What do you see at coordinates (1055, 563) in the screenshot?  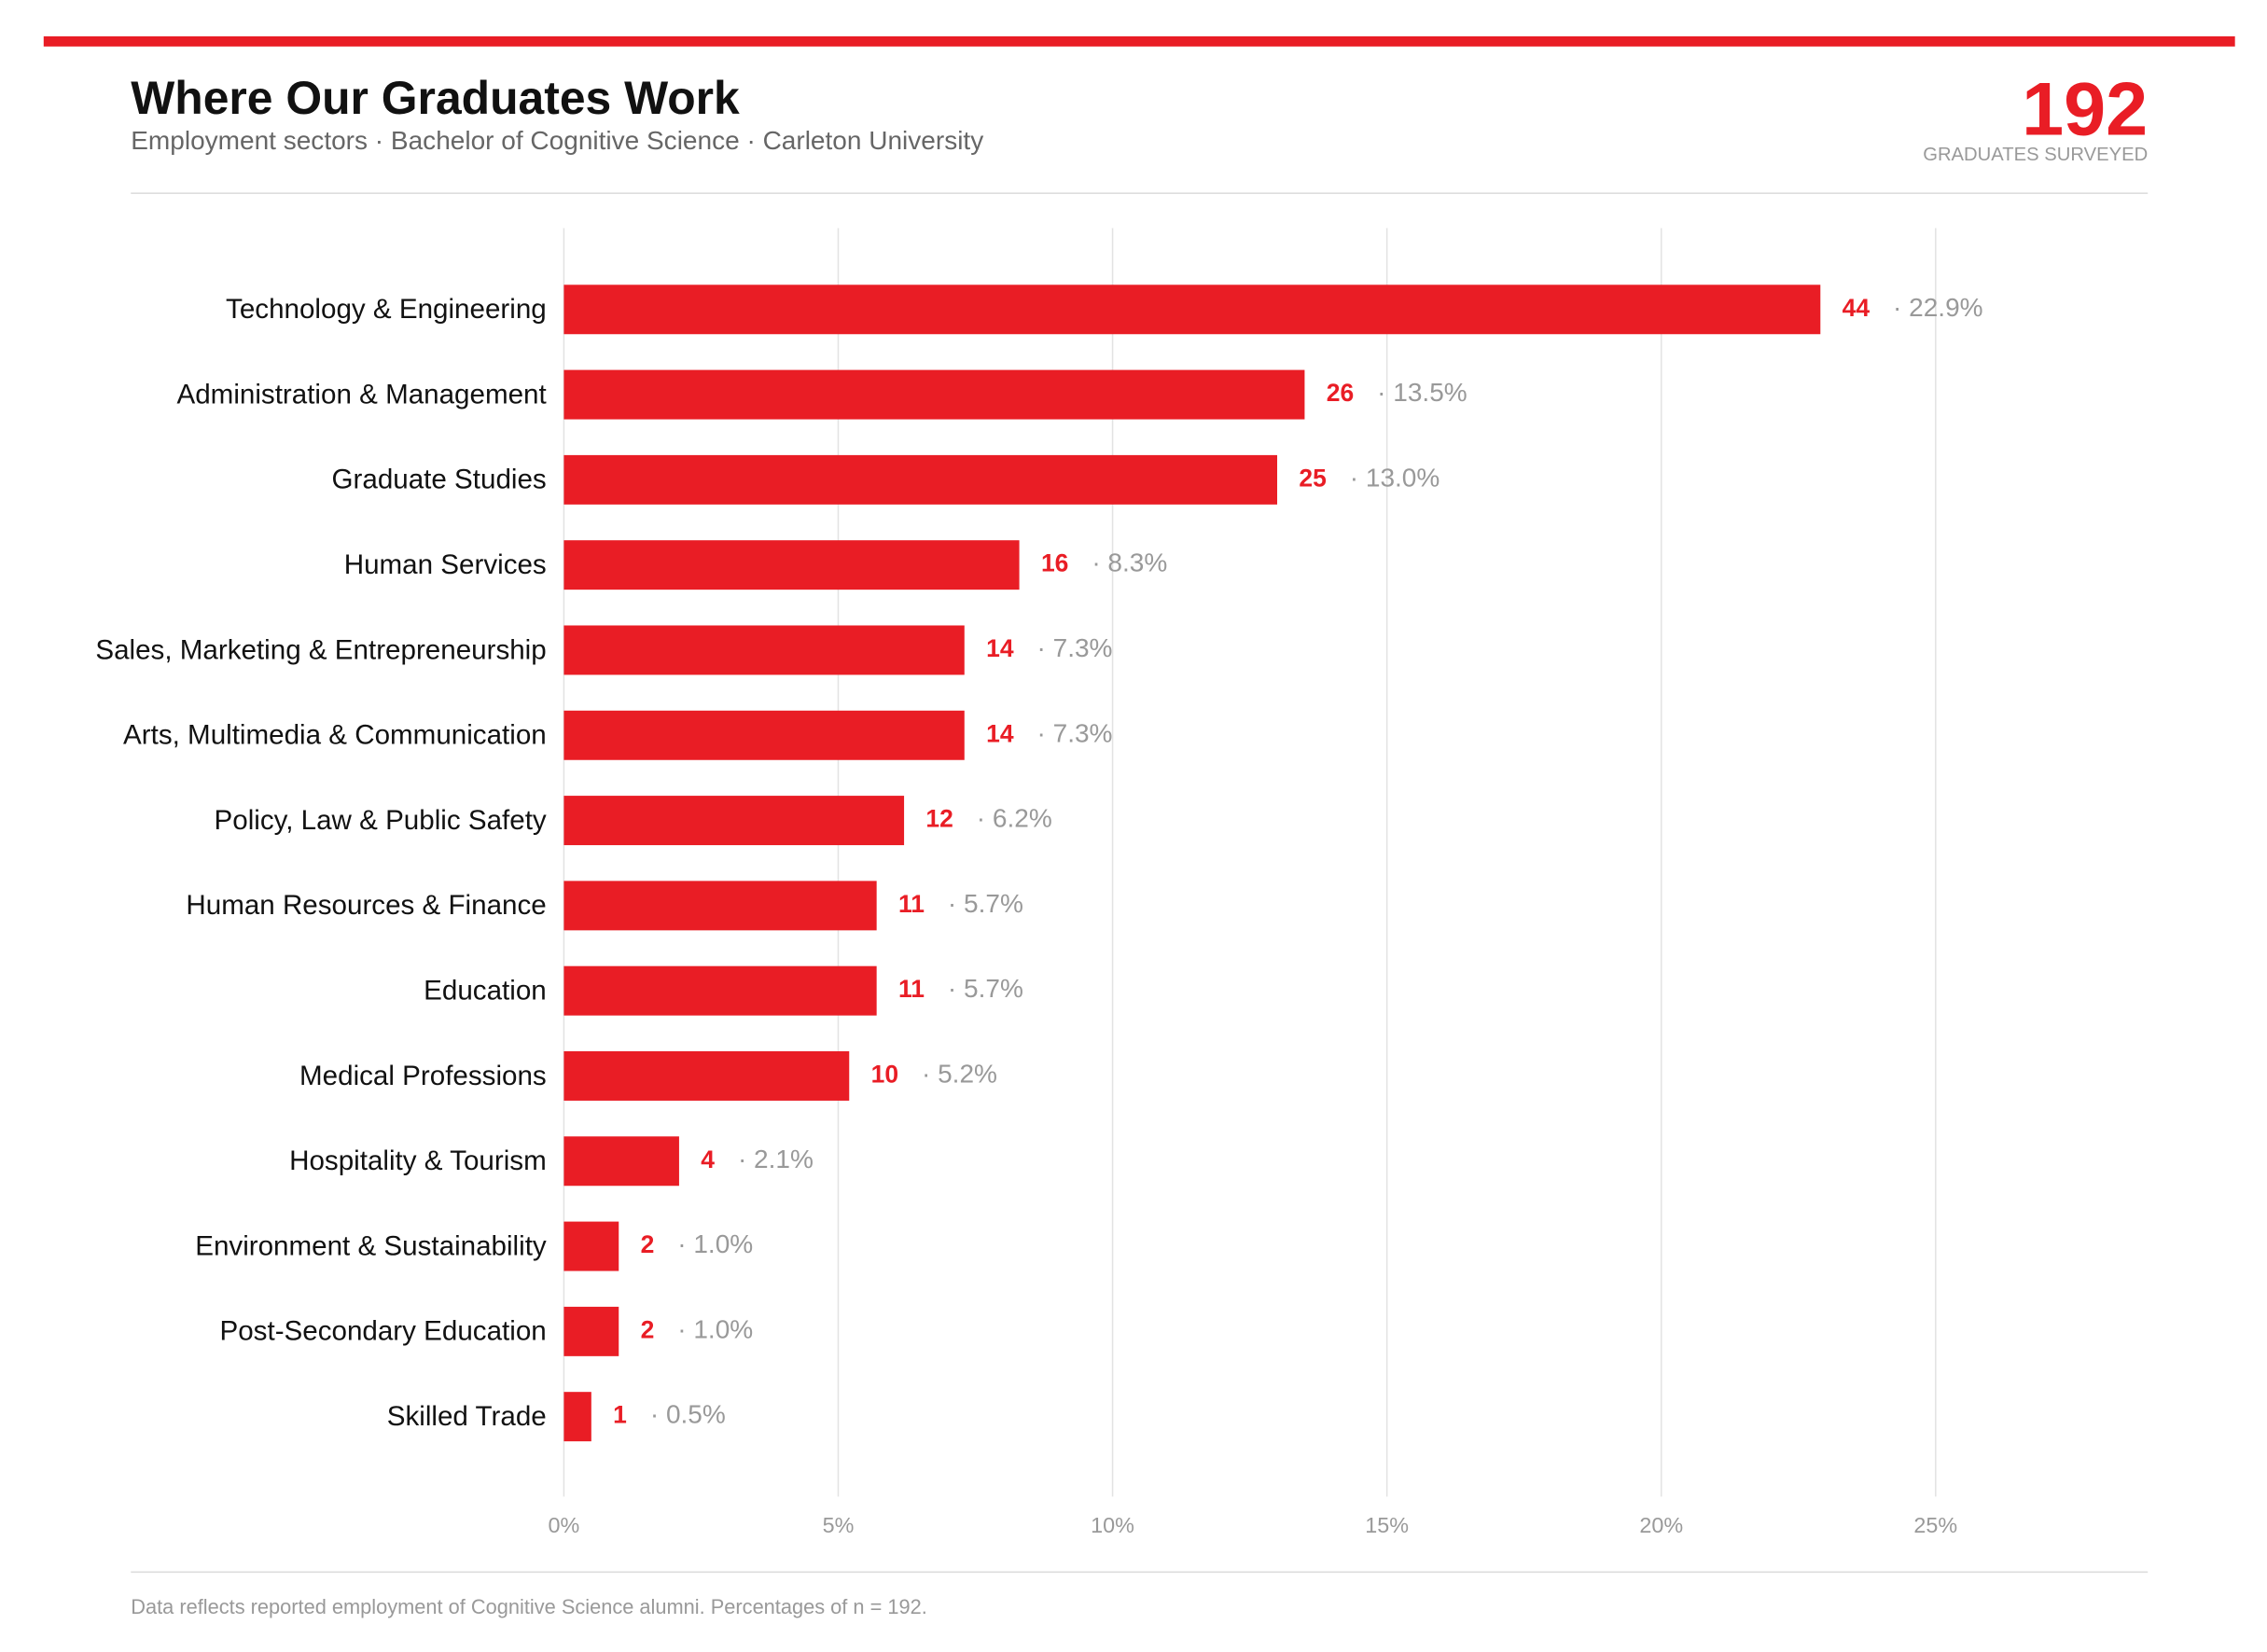 I see `count-label: 16` at bounding box center [1055, 563].